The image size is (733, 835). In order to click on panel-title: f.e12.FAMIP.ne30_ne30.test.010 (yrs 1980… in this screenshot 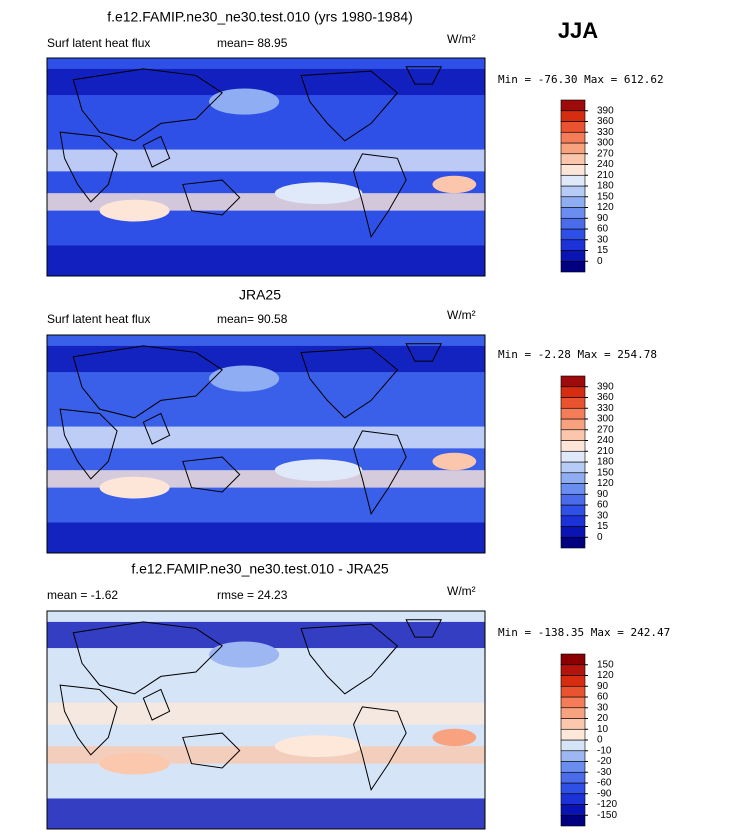, I will do `click(260, 17)`.